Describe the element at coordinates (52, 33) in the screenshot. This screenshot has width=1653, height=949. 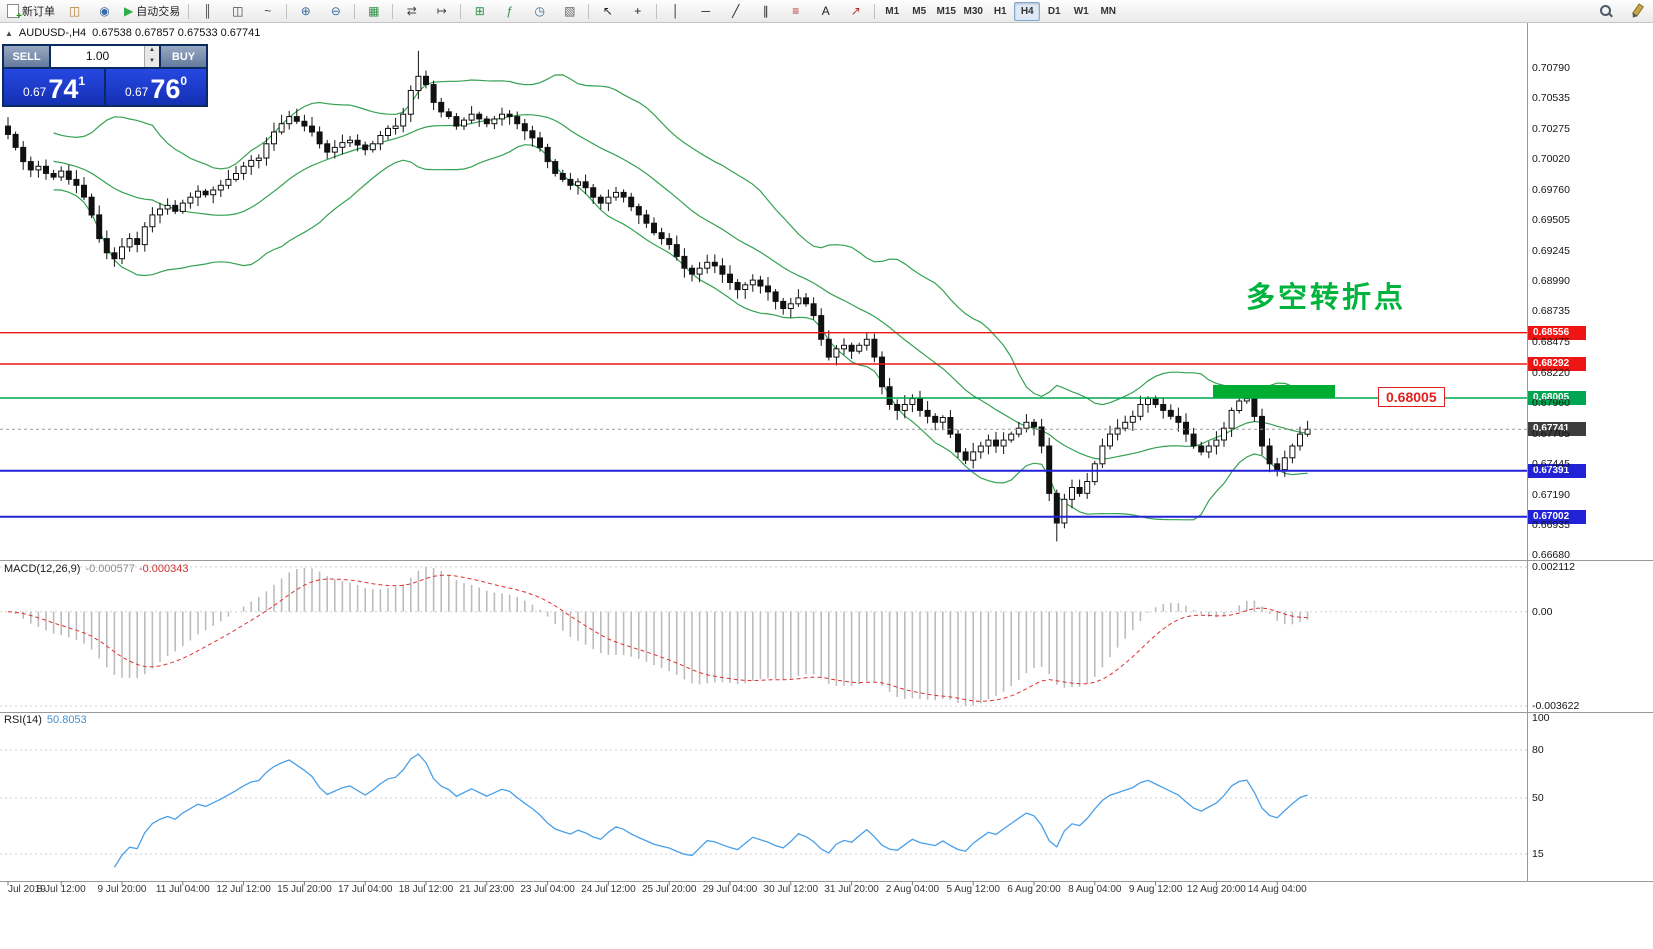
I see `symbol-title: AUDUSD-,H4` at that location.